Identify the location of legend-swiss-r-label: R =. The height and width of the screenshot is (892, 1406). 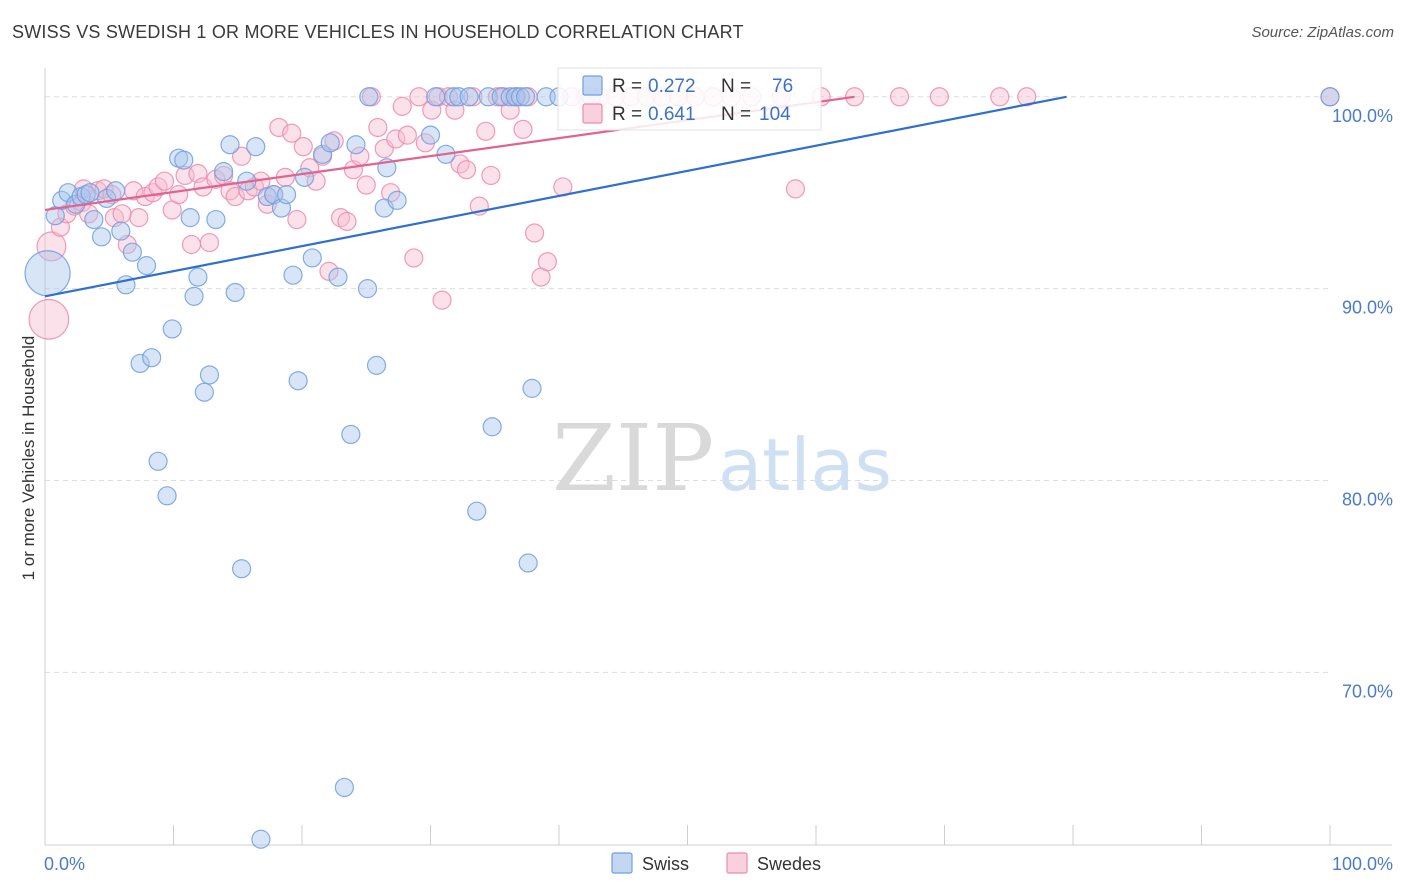
(627, 86).